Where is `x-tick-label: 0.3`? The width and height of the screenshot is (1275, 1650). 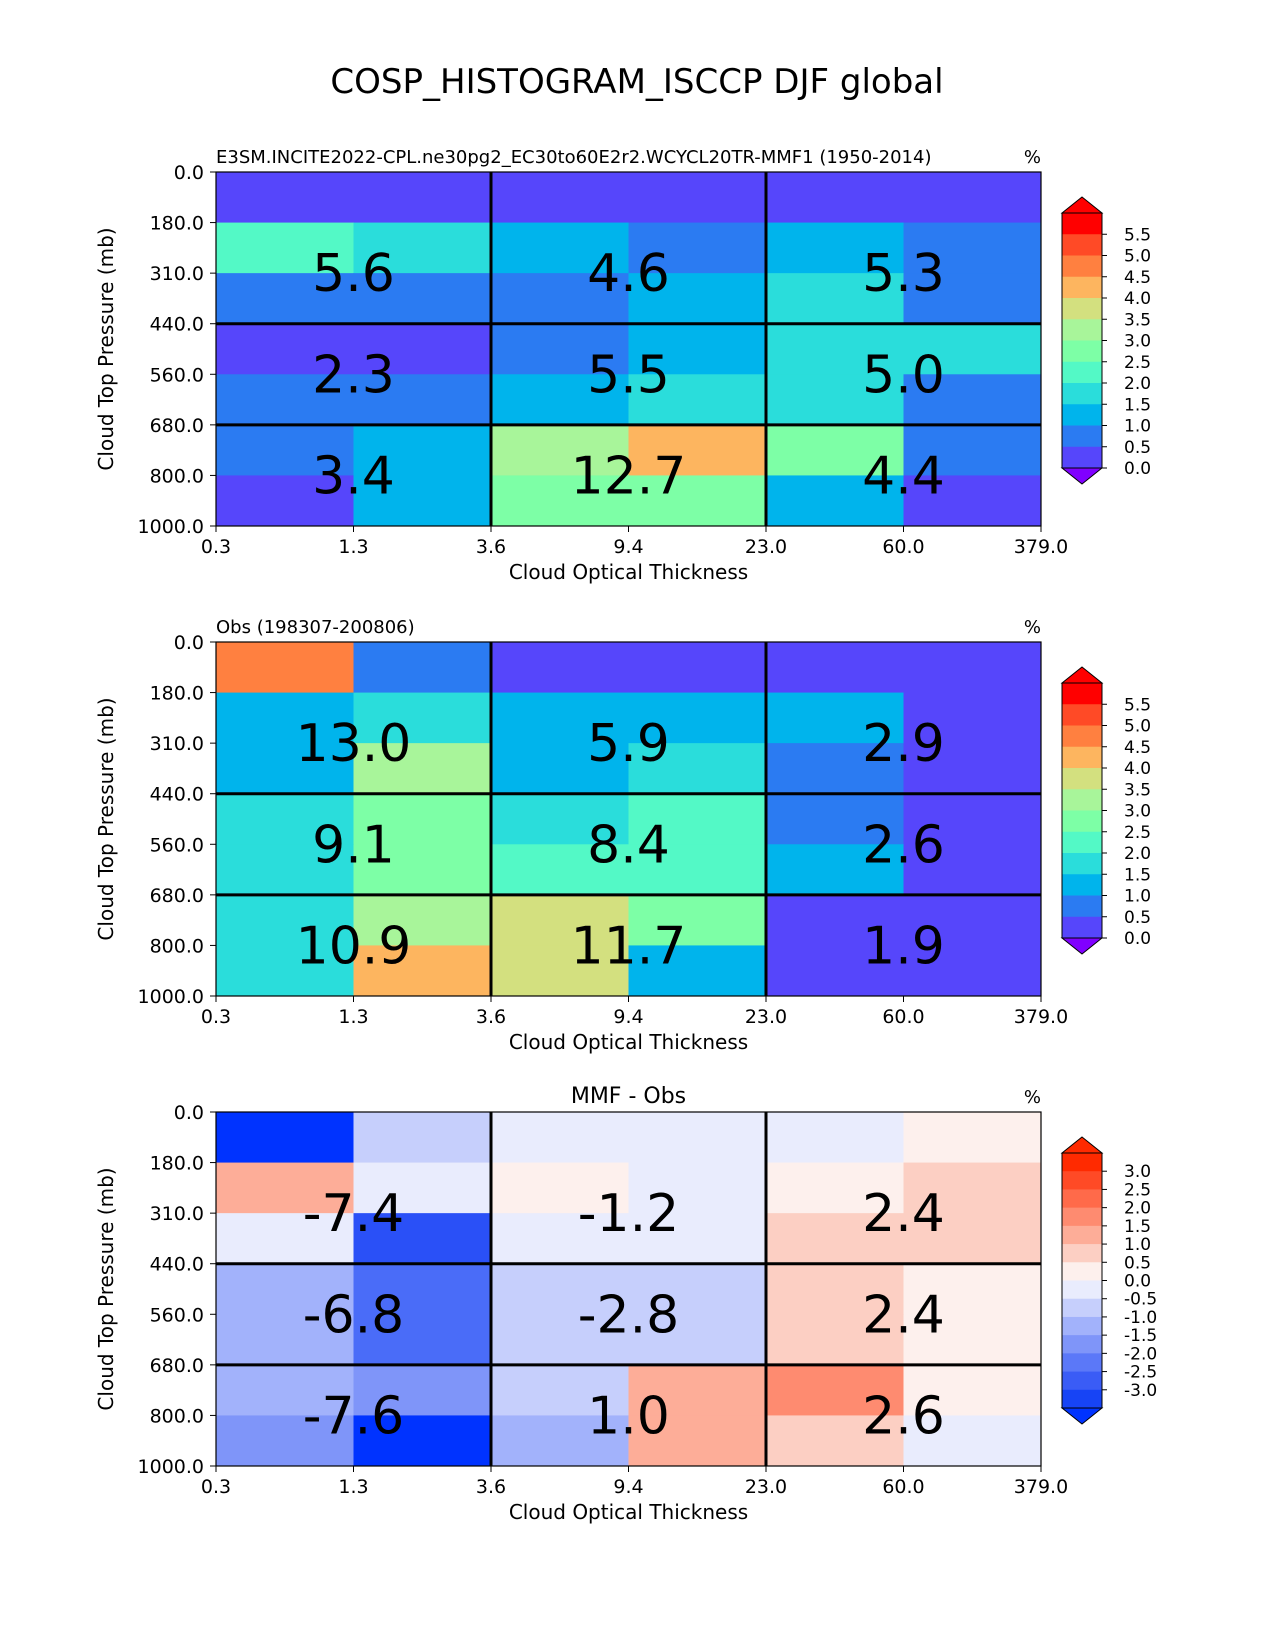 x-tick-label: 0.3 is located at coordinates (216, 547).